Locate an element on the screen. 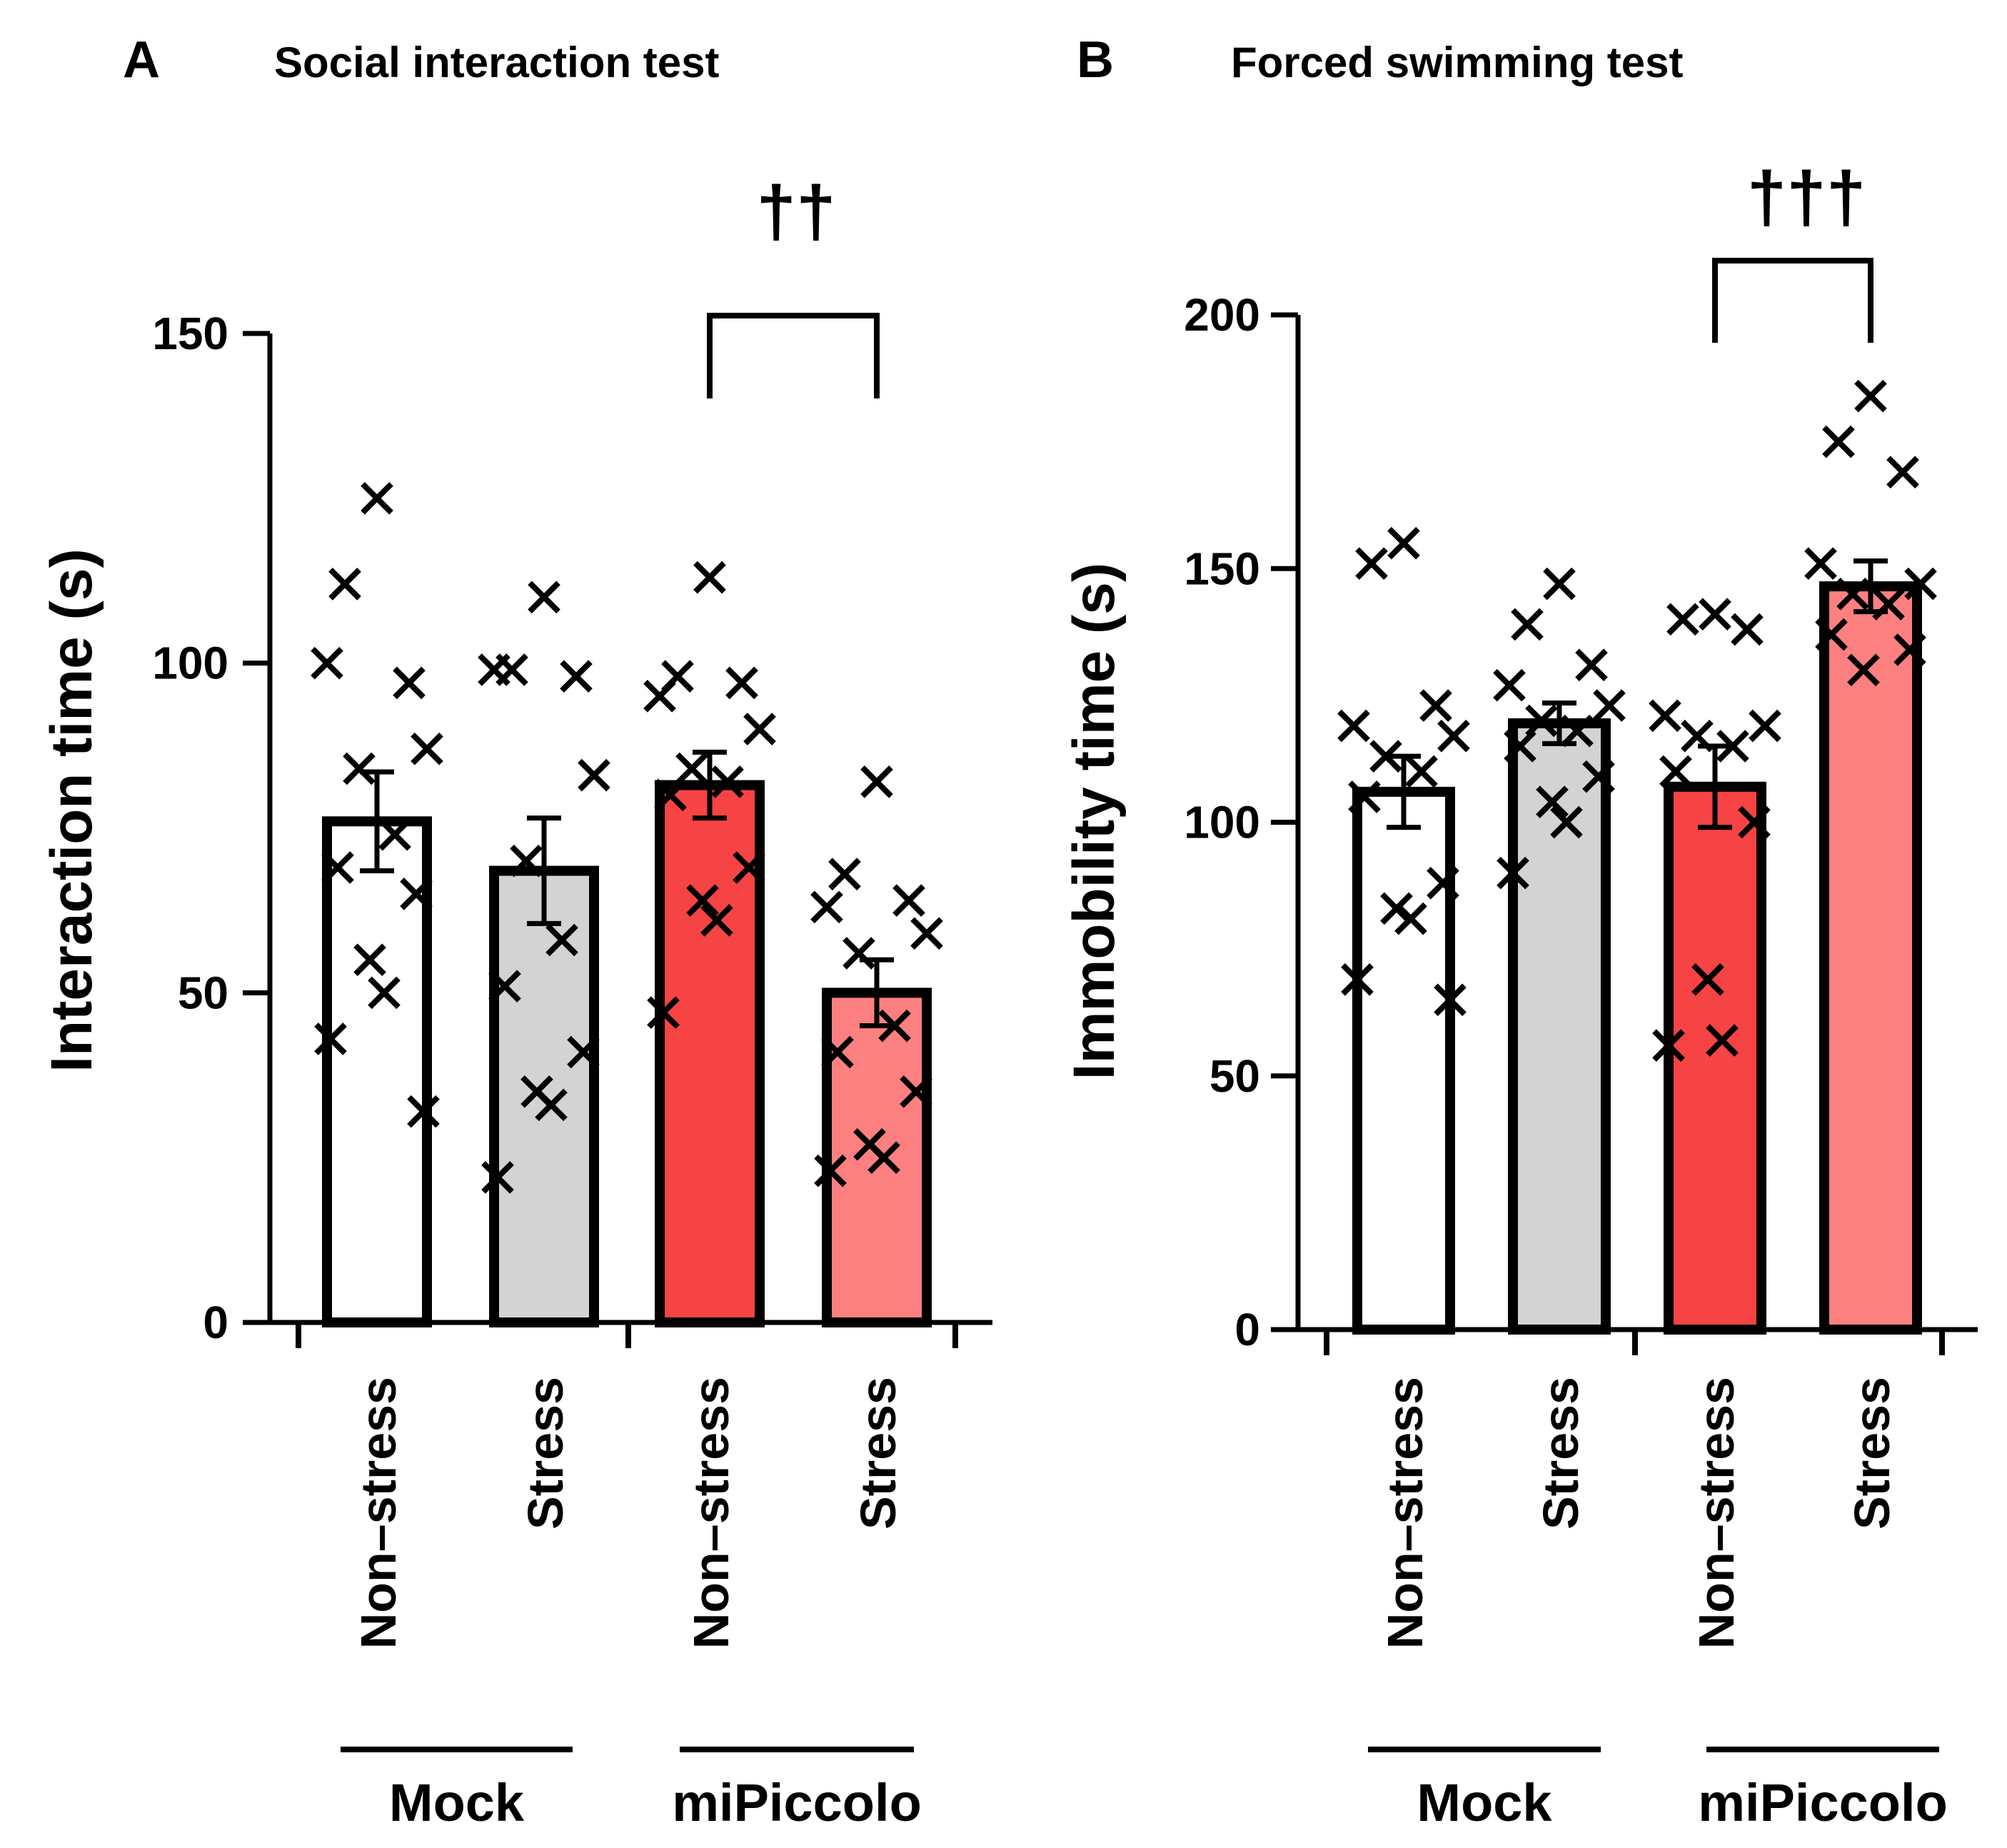 The width and height of the screenshot is (2007, 1848). panel-label: B is located at coordinates (1095, 60).